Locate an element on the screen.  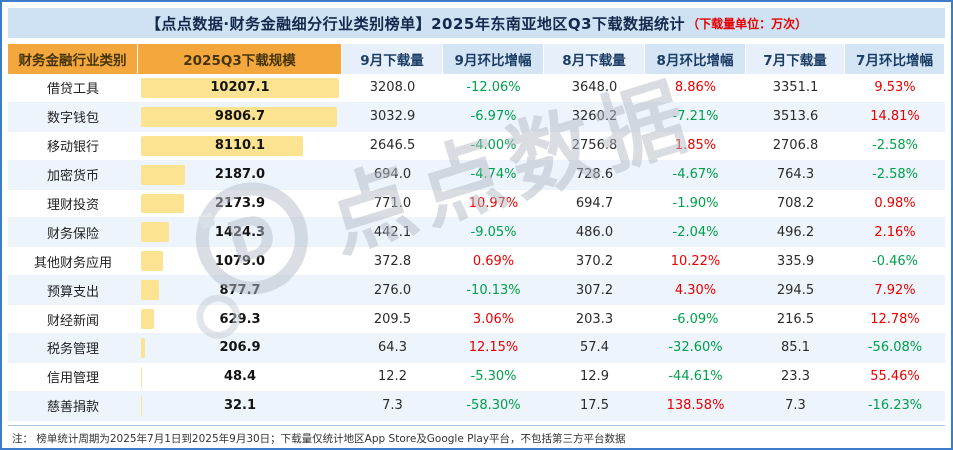
aug-mom-growth-cell: -2.04% is located at coordinates (695, 233).